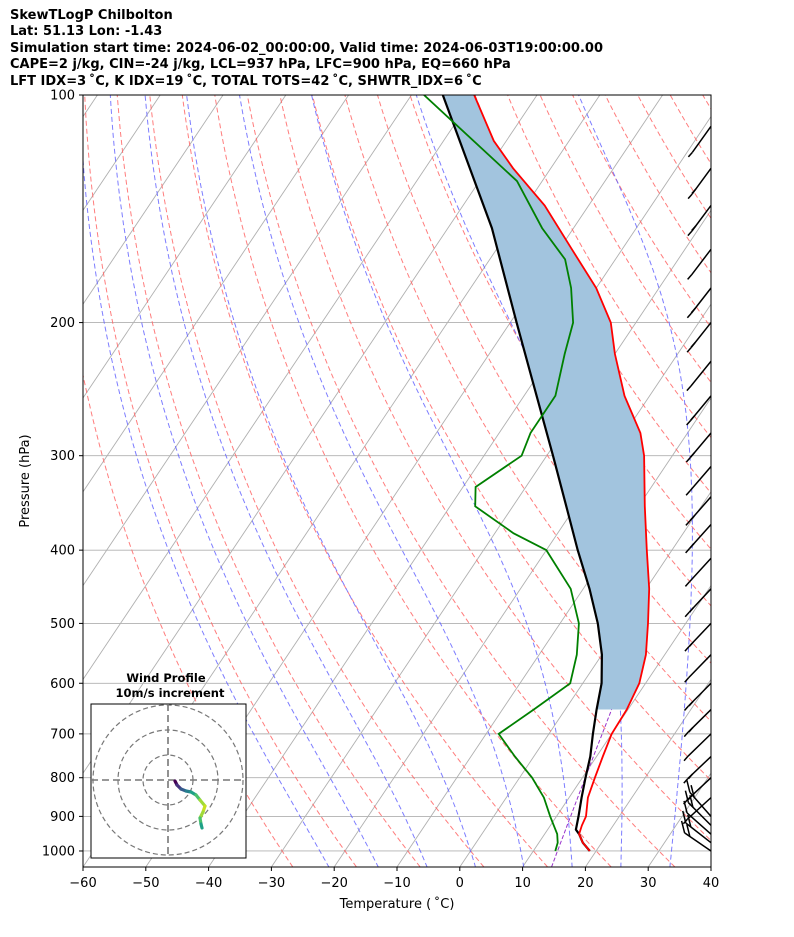 The width and height of the screenshot is (794, 937). What do you see at coordinates (201, 826) in the screenshot?
I see `hodograph-segment` at bounding box center [201, 826].